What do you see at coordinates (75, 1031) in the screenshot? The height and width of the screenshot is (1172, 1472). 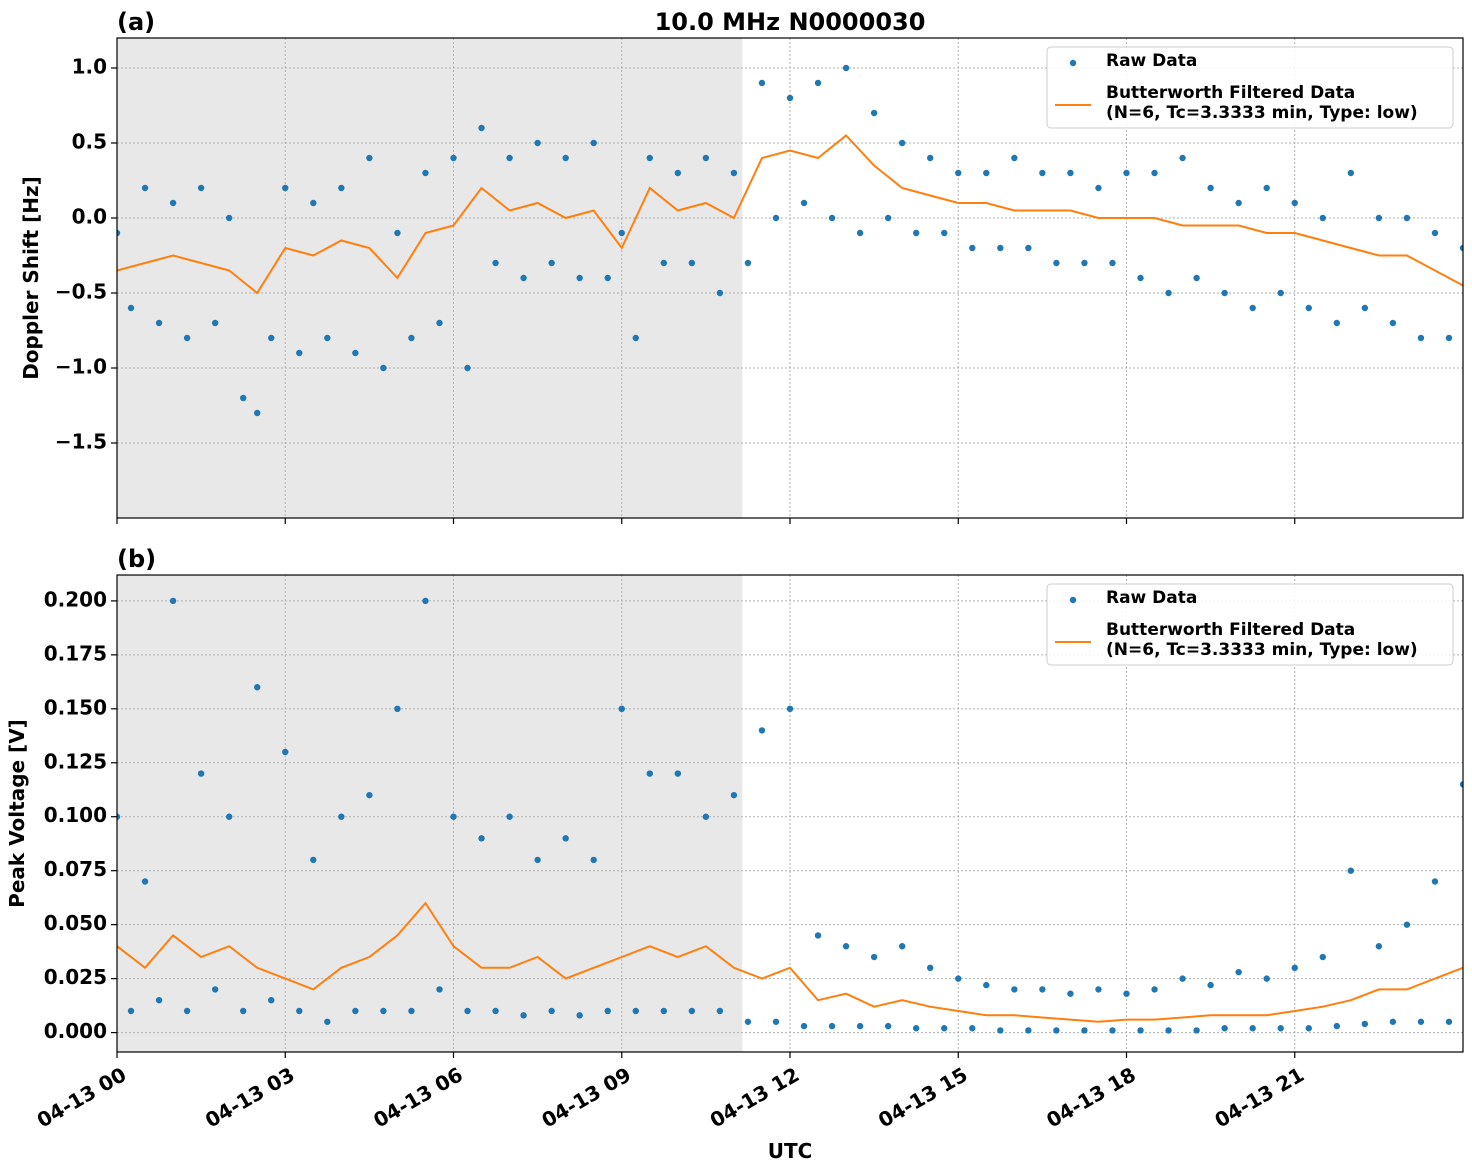 I see `y-tick-label: 0.000` at bounding box center [75, 1031].